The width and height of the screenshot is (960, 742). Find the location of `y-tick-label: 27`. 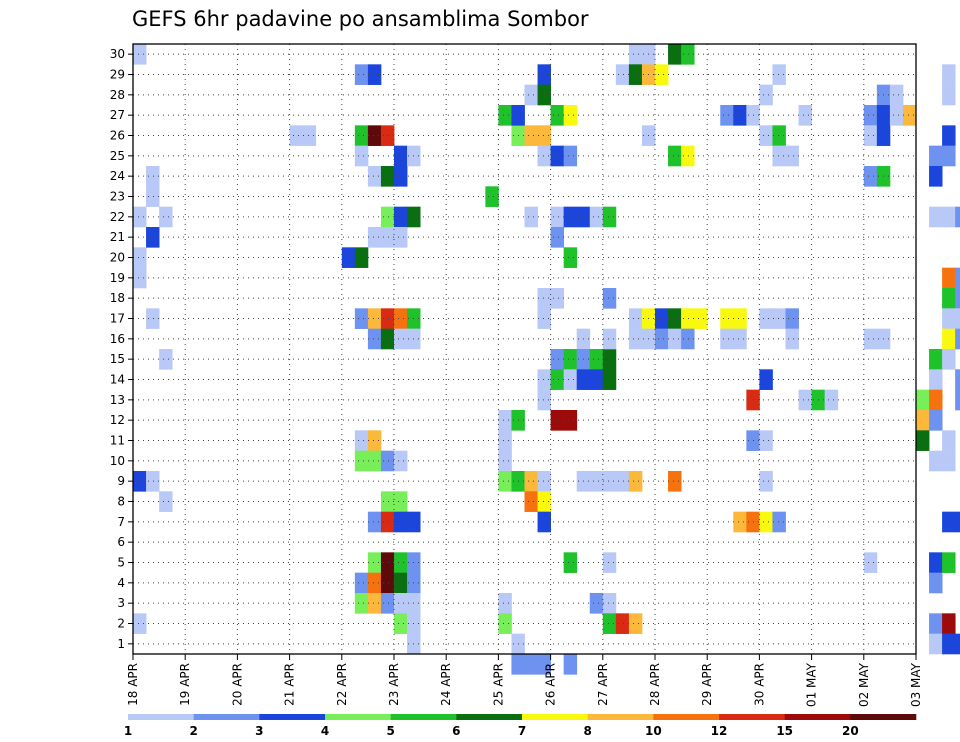

y-tick-label: 27 is located at coordinates (117, 115).